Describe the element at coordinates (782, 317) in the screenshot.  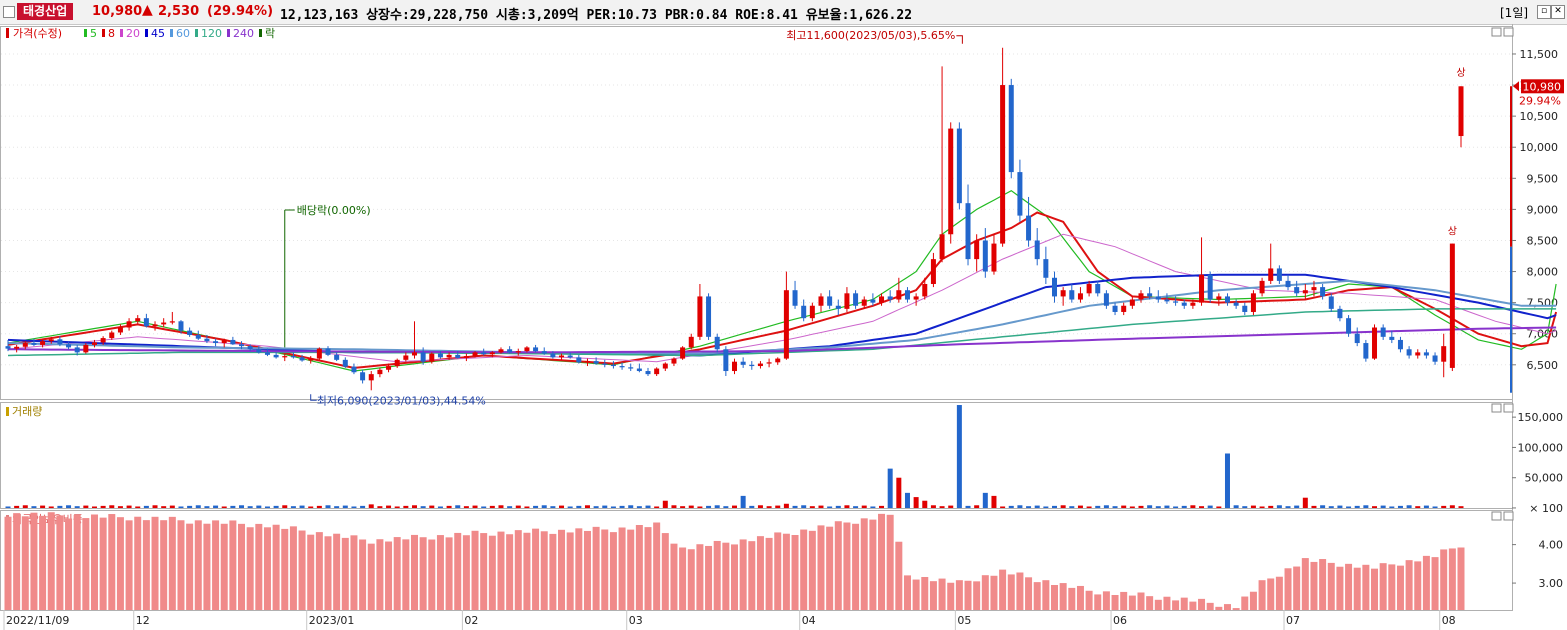
I see `ma-60-line` at that location.